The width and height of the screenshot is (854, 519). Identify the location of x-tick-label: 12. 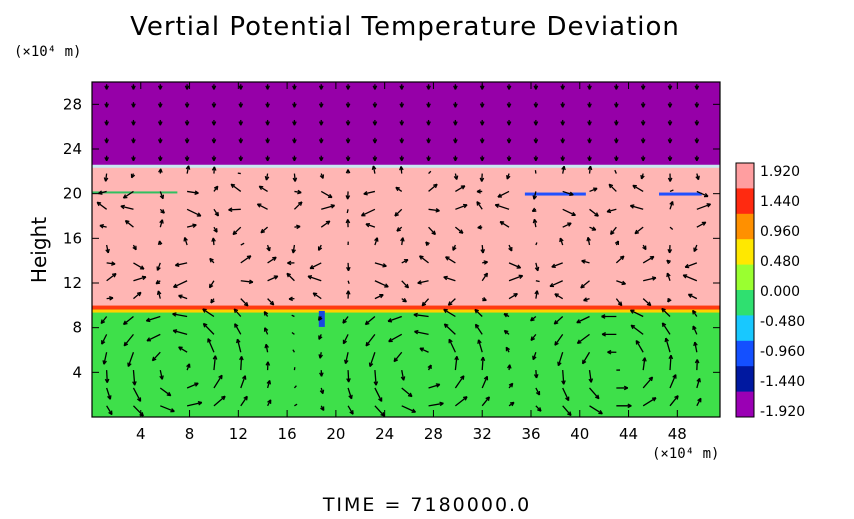
(238, 434).